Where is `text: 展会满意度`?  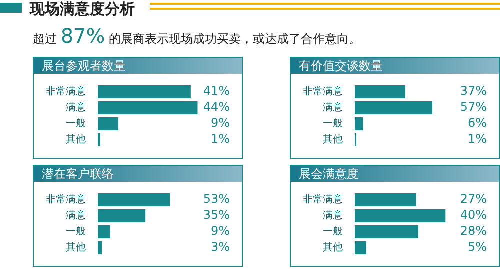
text: 展会满意度 is located at coordinates (329, 174).